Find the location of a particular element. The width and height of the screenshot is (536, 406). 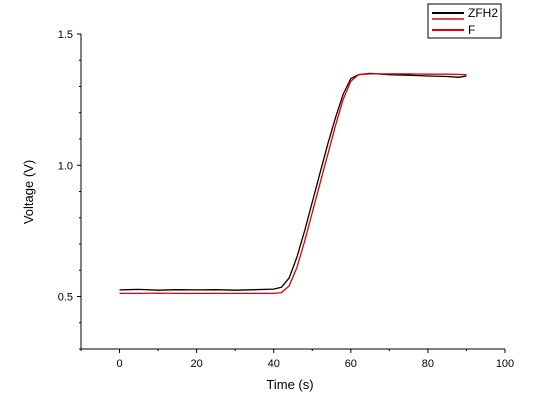

legend: ZFH2 F is located at coordinates (464, 21).